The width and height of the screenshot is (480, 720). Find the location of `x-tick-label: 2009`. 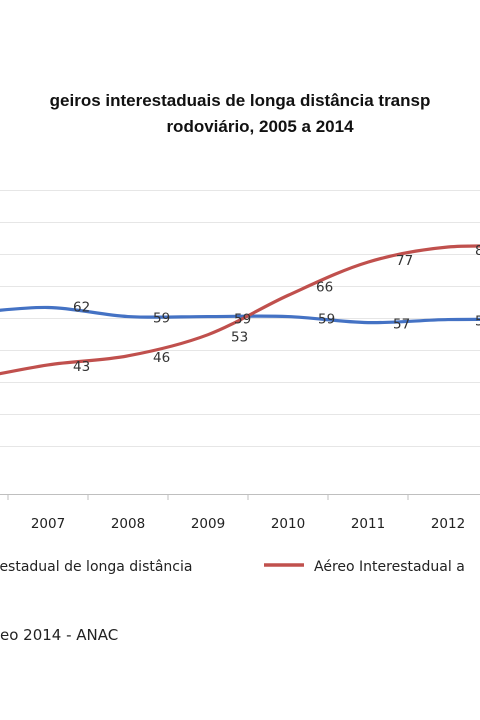

x-tick-label: 2009 is located at coordinates (208, 524).